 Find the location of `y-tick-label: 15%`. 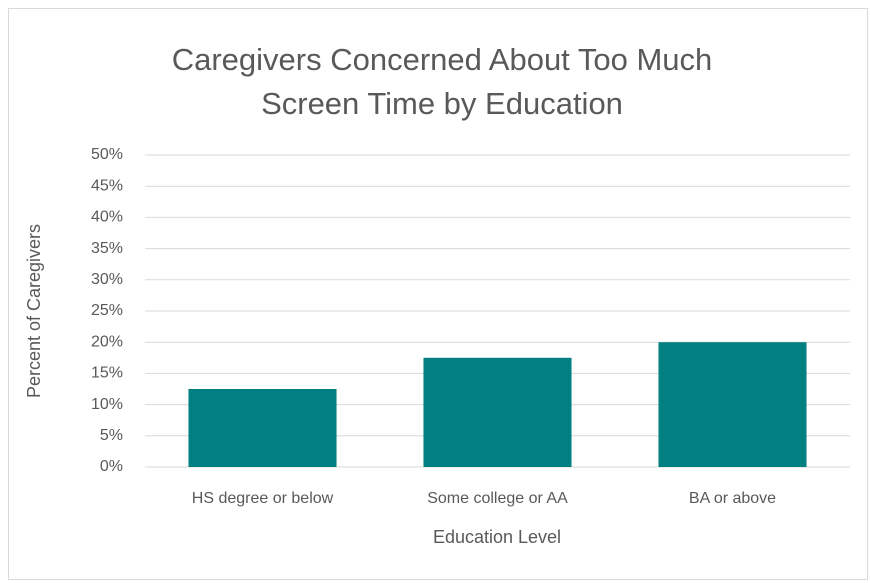

y-tick-label: 15% is located at coordinates (107, 373).